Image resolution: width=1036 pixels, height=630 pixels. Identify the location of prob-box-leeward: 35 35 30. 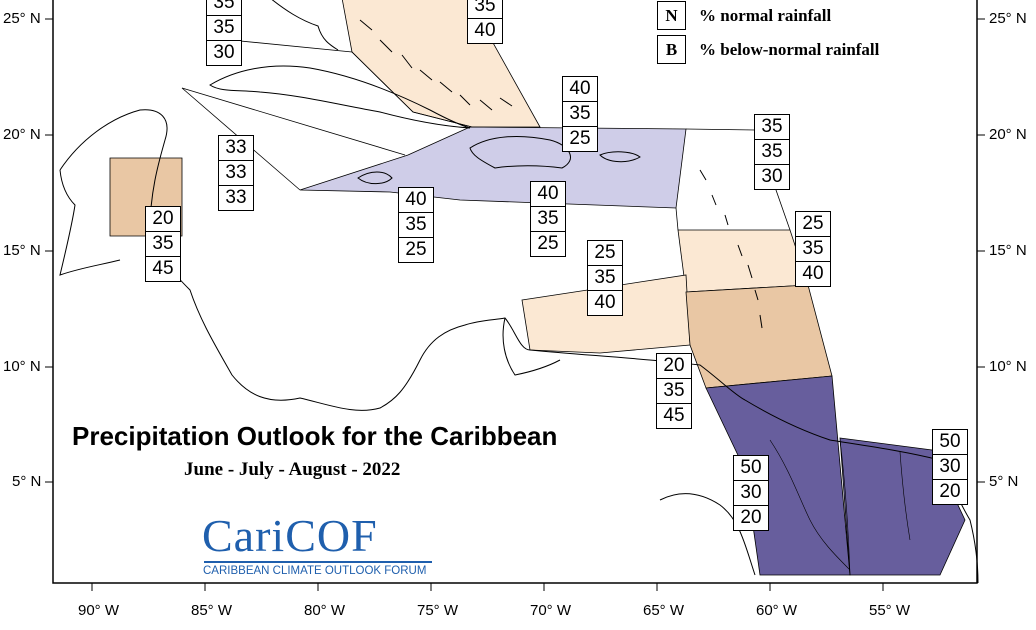
(772, 152).